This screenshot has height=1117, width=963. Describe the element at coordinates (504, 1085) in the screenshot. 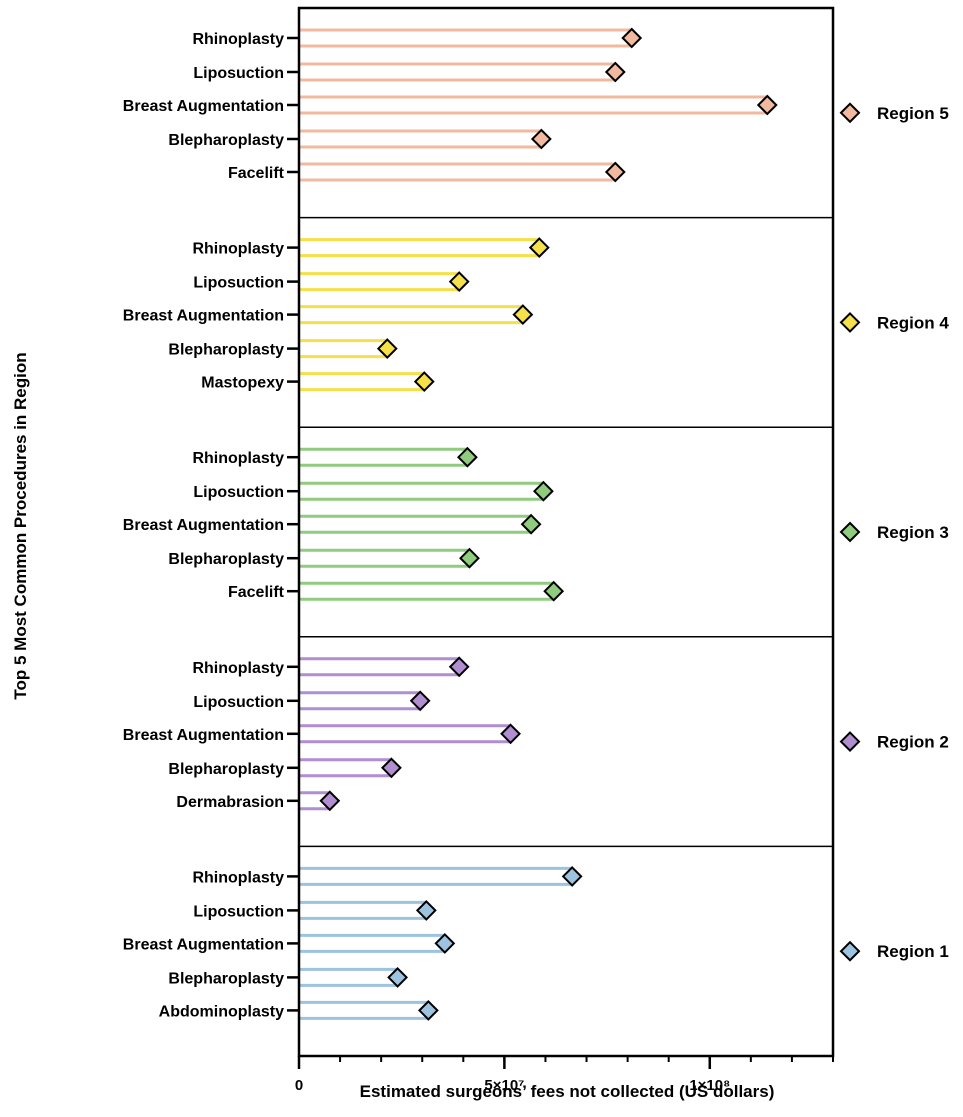

I see `x-tick-label: 5×10⁷` at that location.